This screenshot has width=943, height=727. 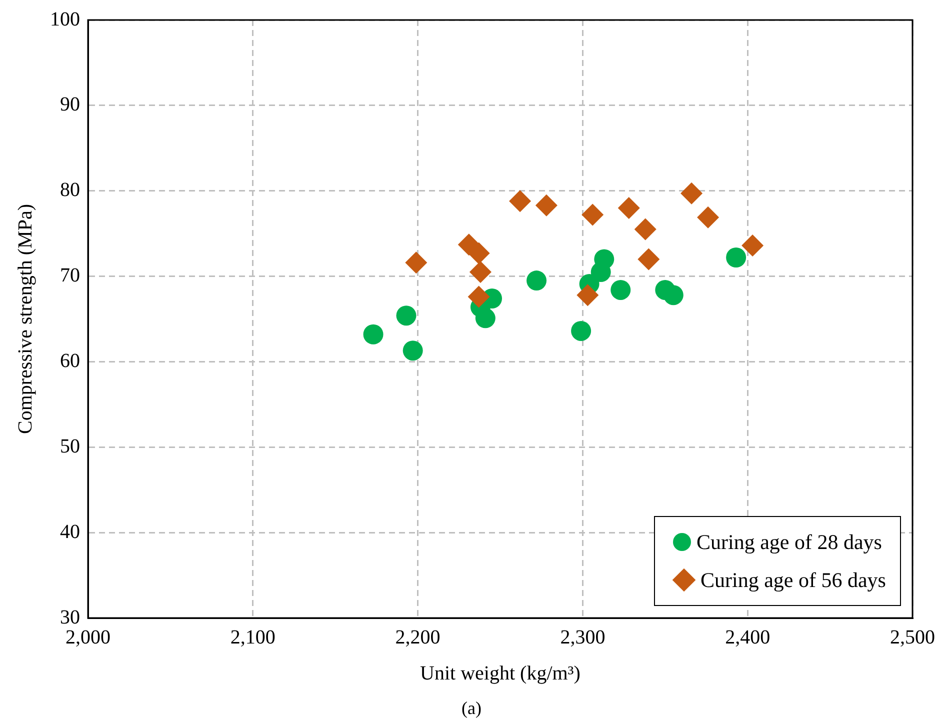 What do you see at coordinates (417, 637) in the screenshot?
I see `x-tick-label: 2,200` at bounding box center [417, 637].